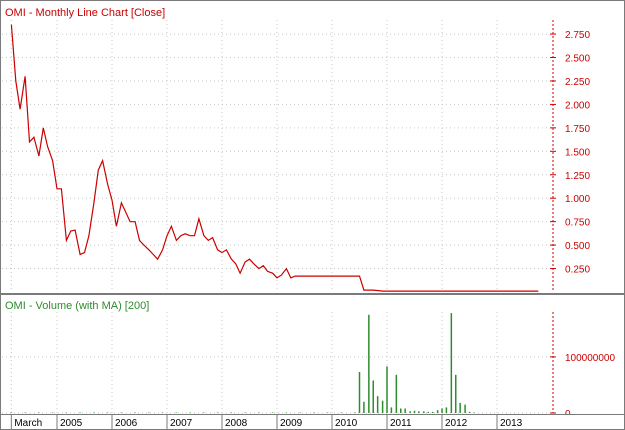 This screenshot has width=625, height=430. I want to click on price-tick-label: 0.750, so click(577, 223).